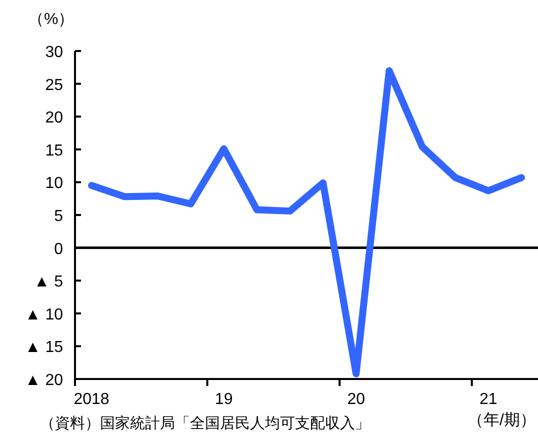 The height and width of the screenshot is (434, 538). Describe the element at coordinates (356, 399) in the screenshot. I see `x-tick-label: 20` at that location.